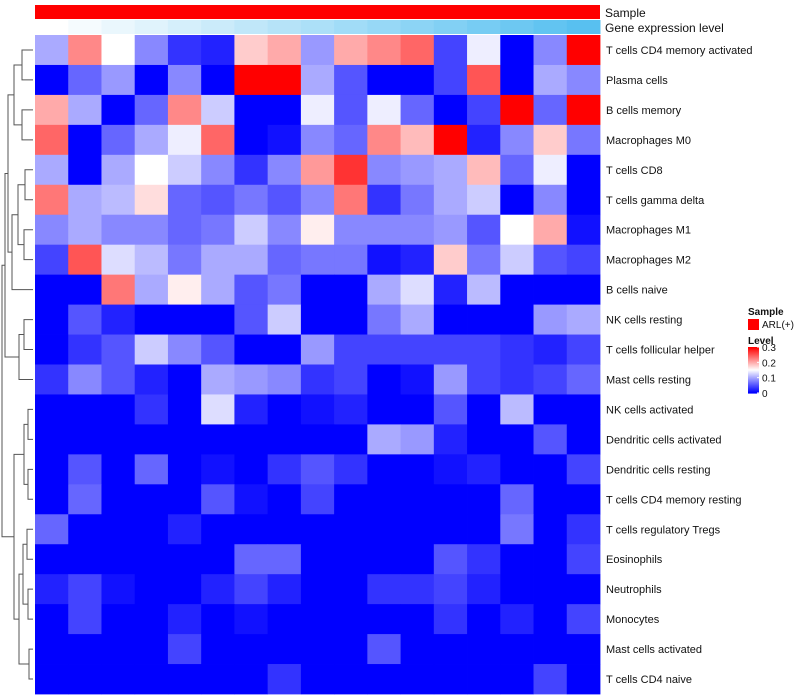 The width and height of the screenshot is (800, 700). What do you see at coordinates (679, 51) in the screenshot?
I see `row-label: T cells CD4 memory activated` at bounding box center [679, 51].